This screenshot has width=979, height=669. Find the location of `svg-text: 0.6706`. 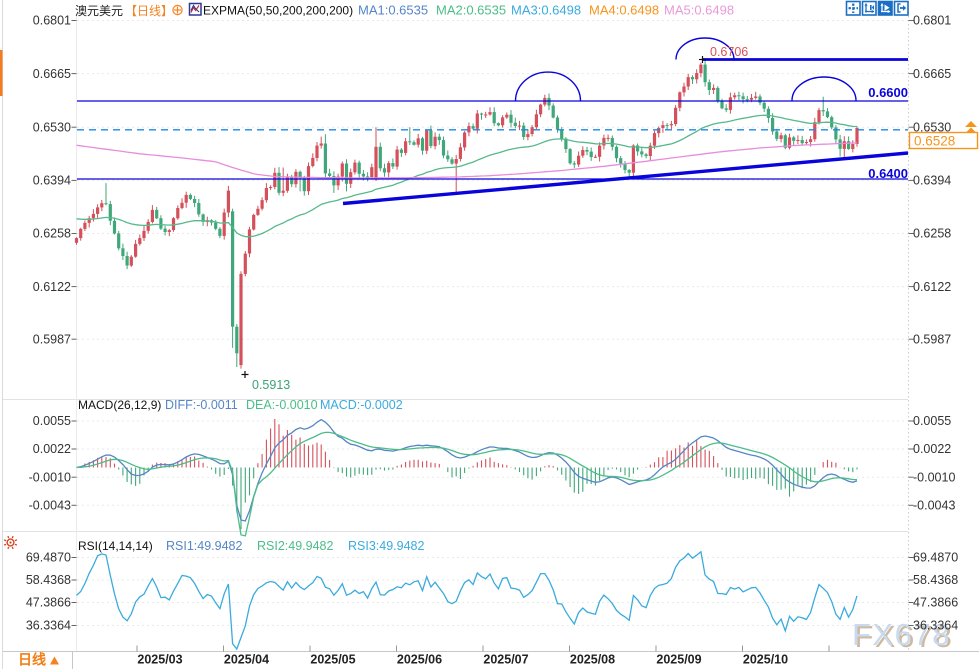

svg-text: 0.6706 is located at coordinates (729, 52).